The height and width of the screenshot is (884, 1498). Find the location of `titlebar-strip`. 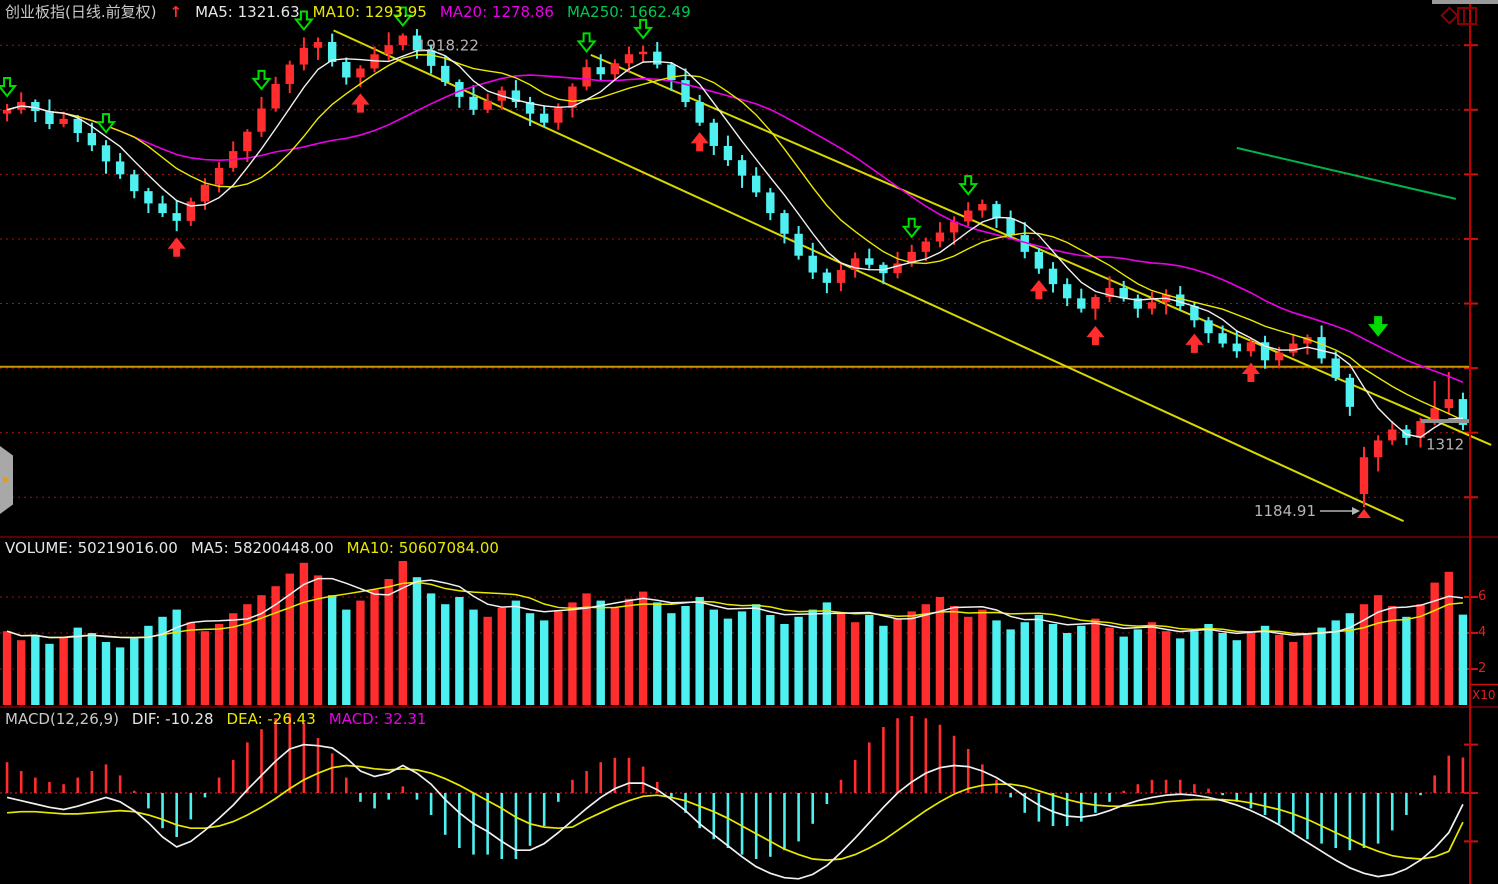

titlebar-strip is located at coordinates (1465, 2).